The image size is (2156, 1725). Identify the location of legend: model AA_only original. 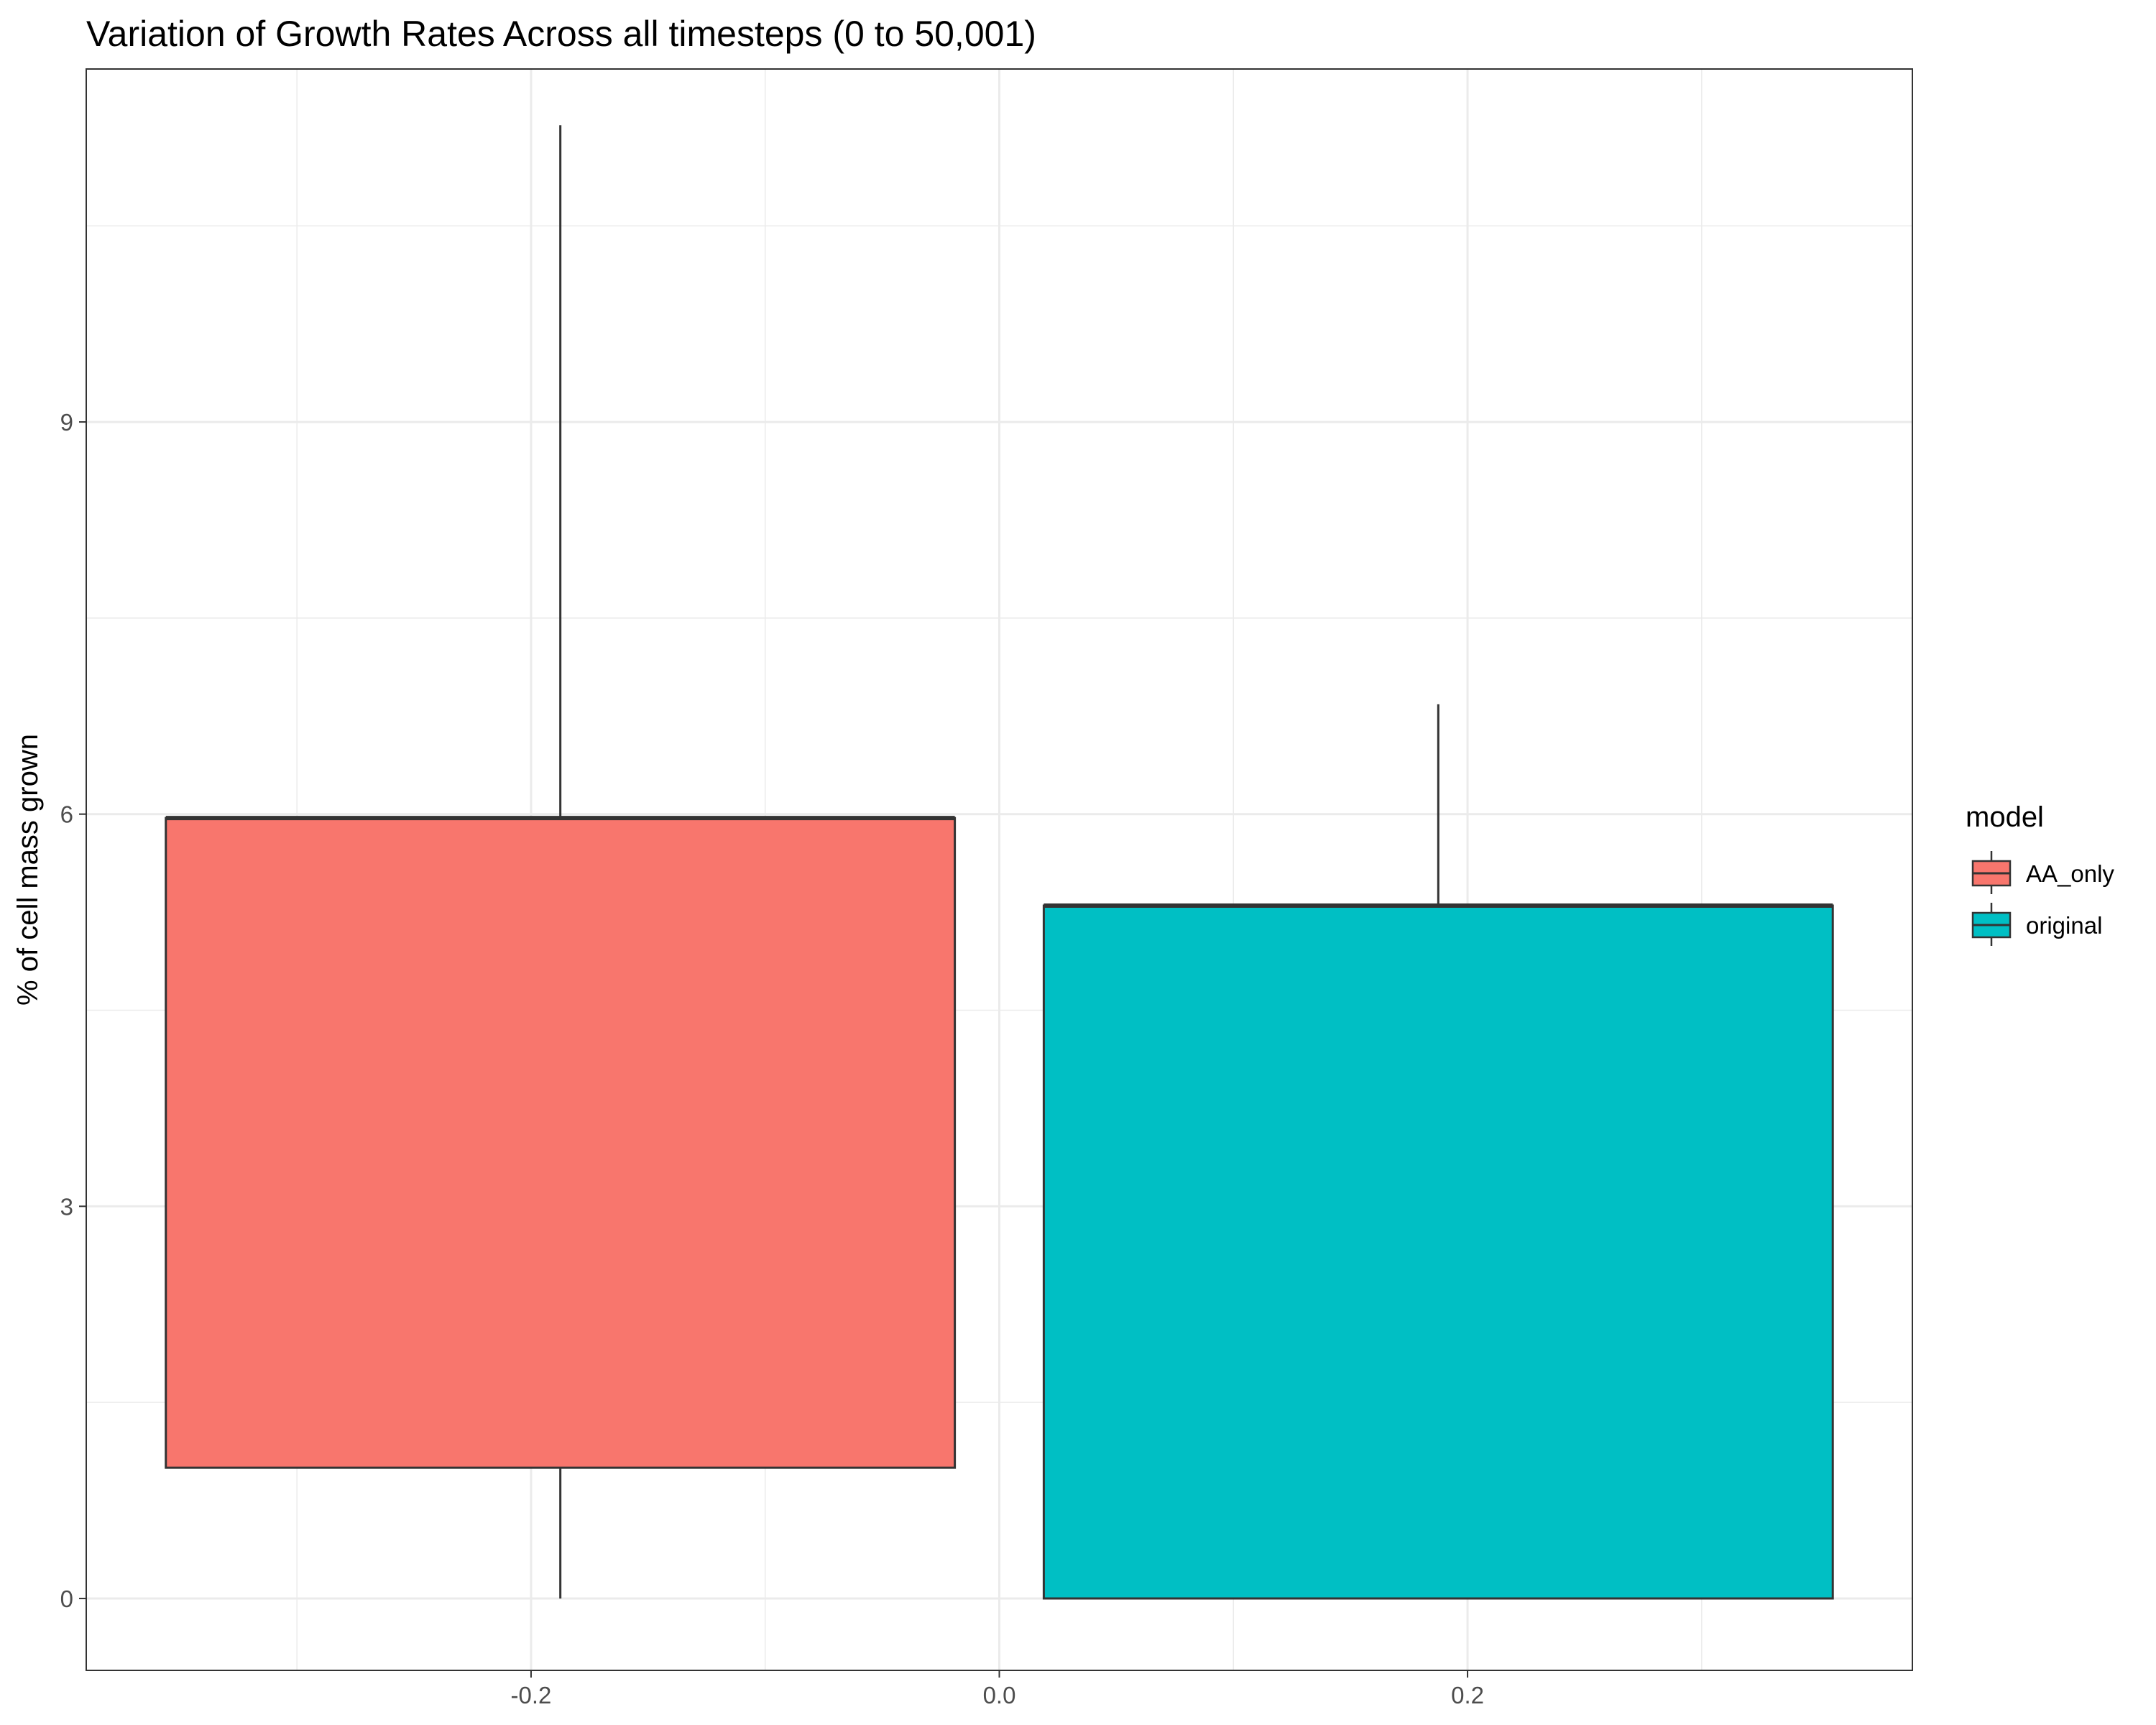
(2040, 873).